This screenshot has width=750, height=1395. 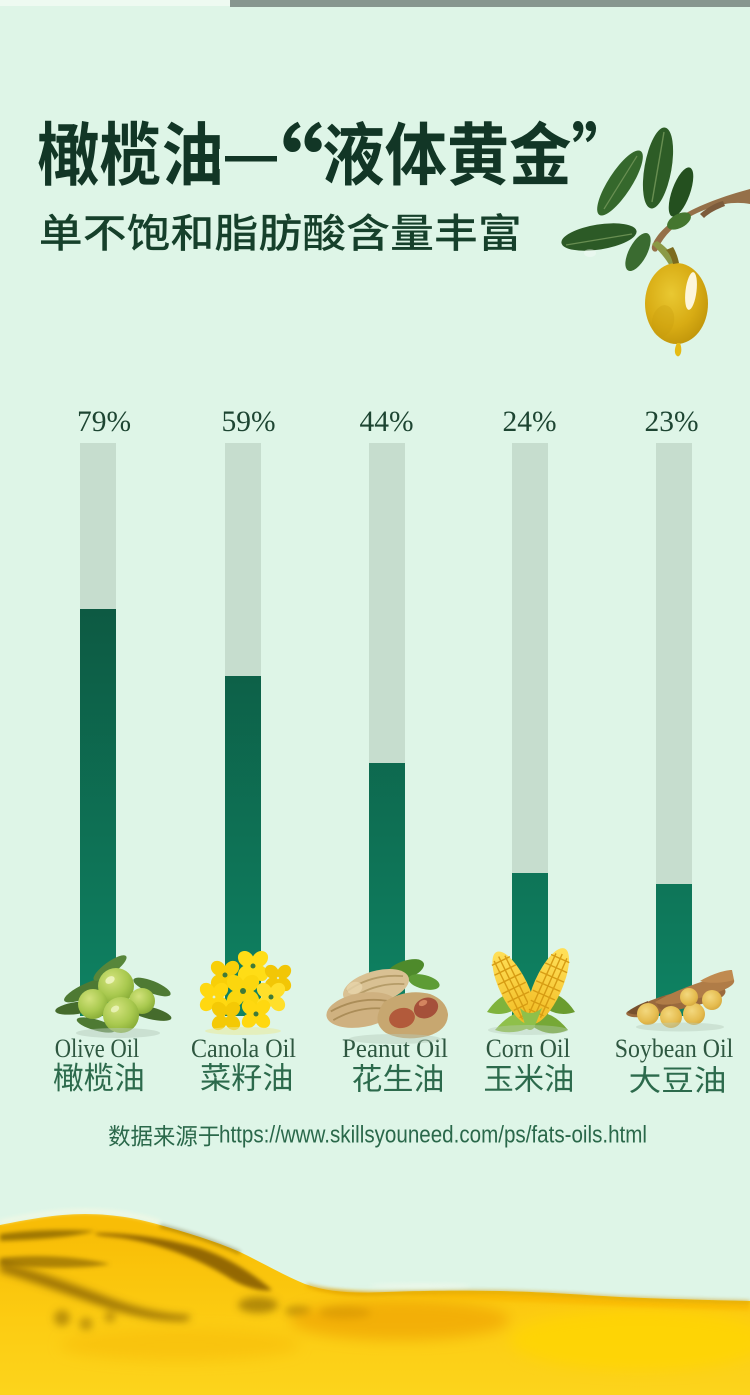 I want to click on svg-text: Soybean Oil, so click(x=674, y=1048).